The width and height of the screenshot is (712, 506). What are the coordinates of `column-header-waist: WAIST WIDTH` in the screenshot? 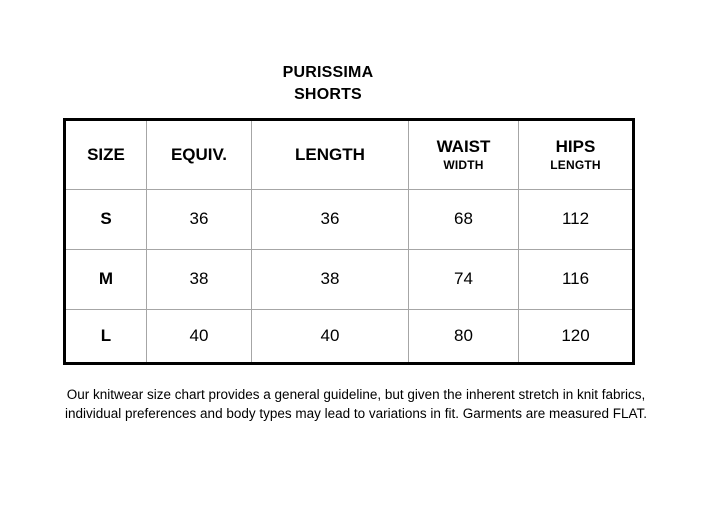 It's located at (464, 155).